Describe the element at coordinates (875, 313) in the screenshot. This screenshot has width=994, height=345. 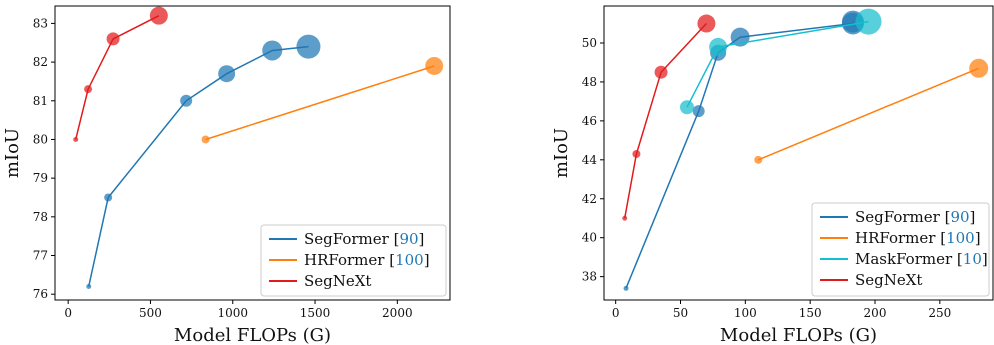
I see `x-tick-label: 200` at that location.